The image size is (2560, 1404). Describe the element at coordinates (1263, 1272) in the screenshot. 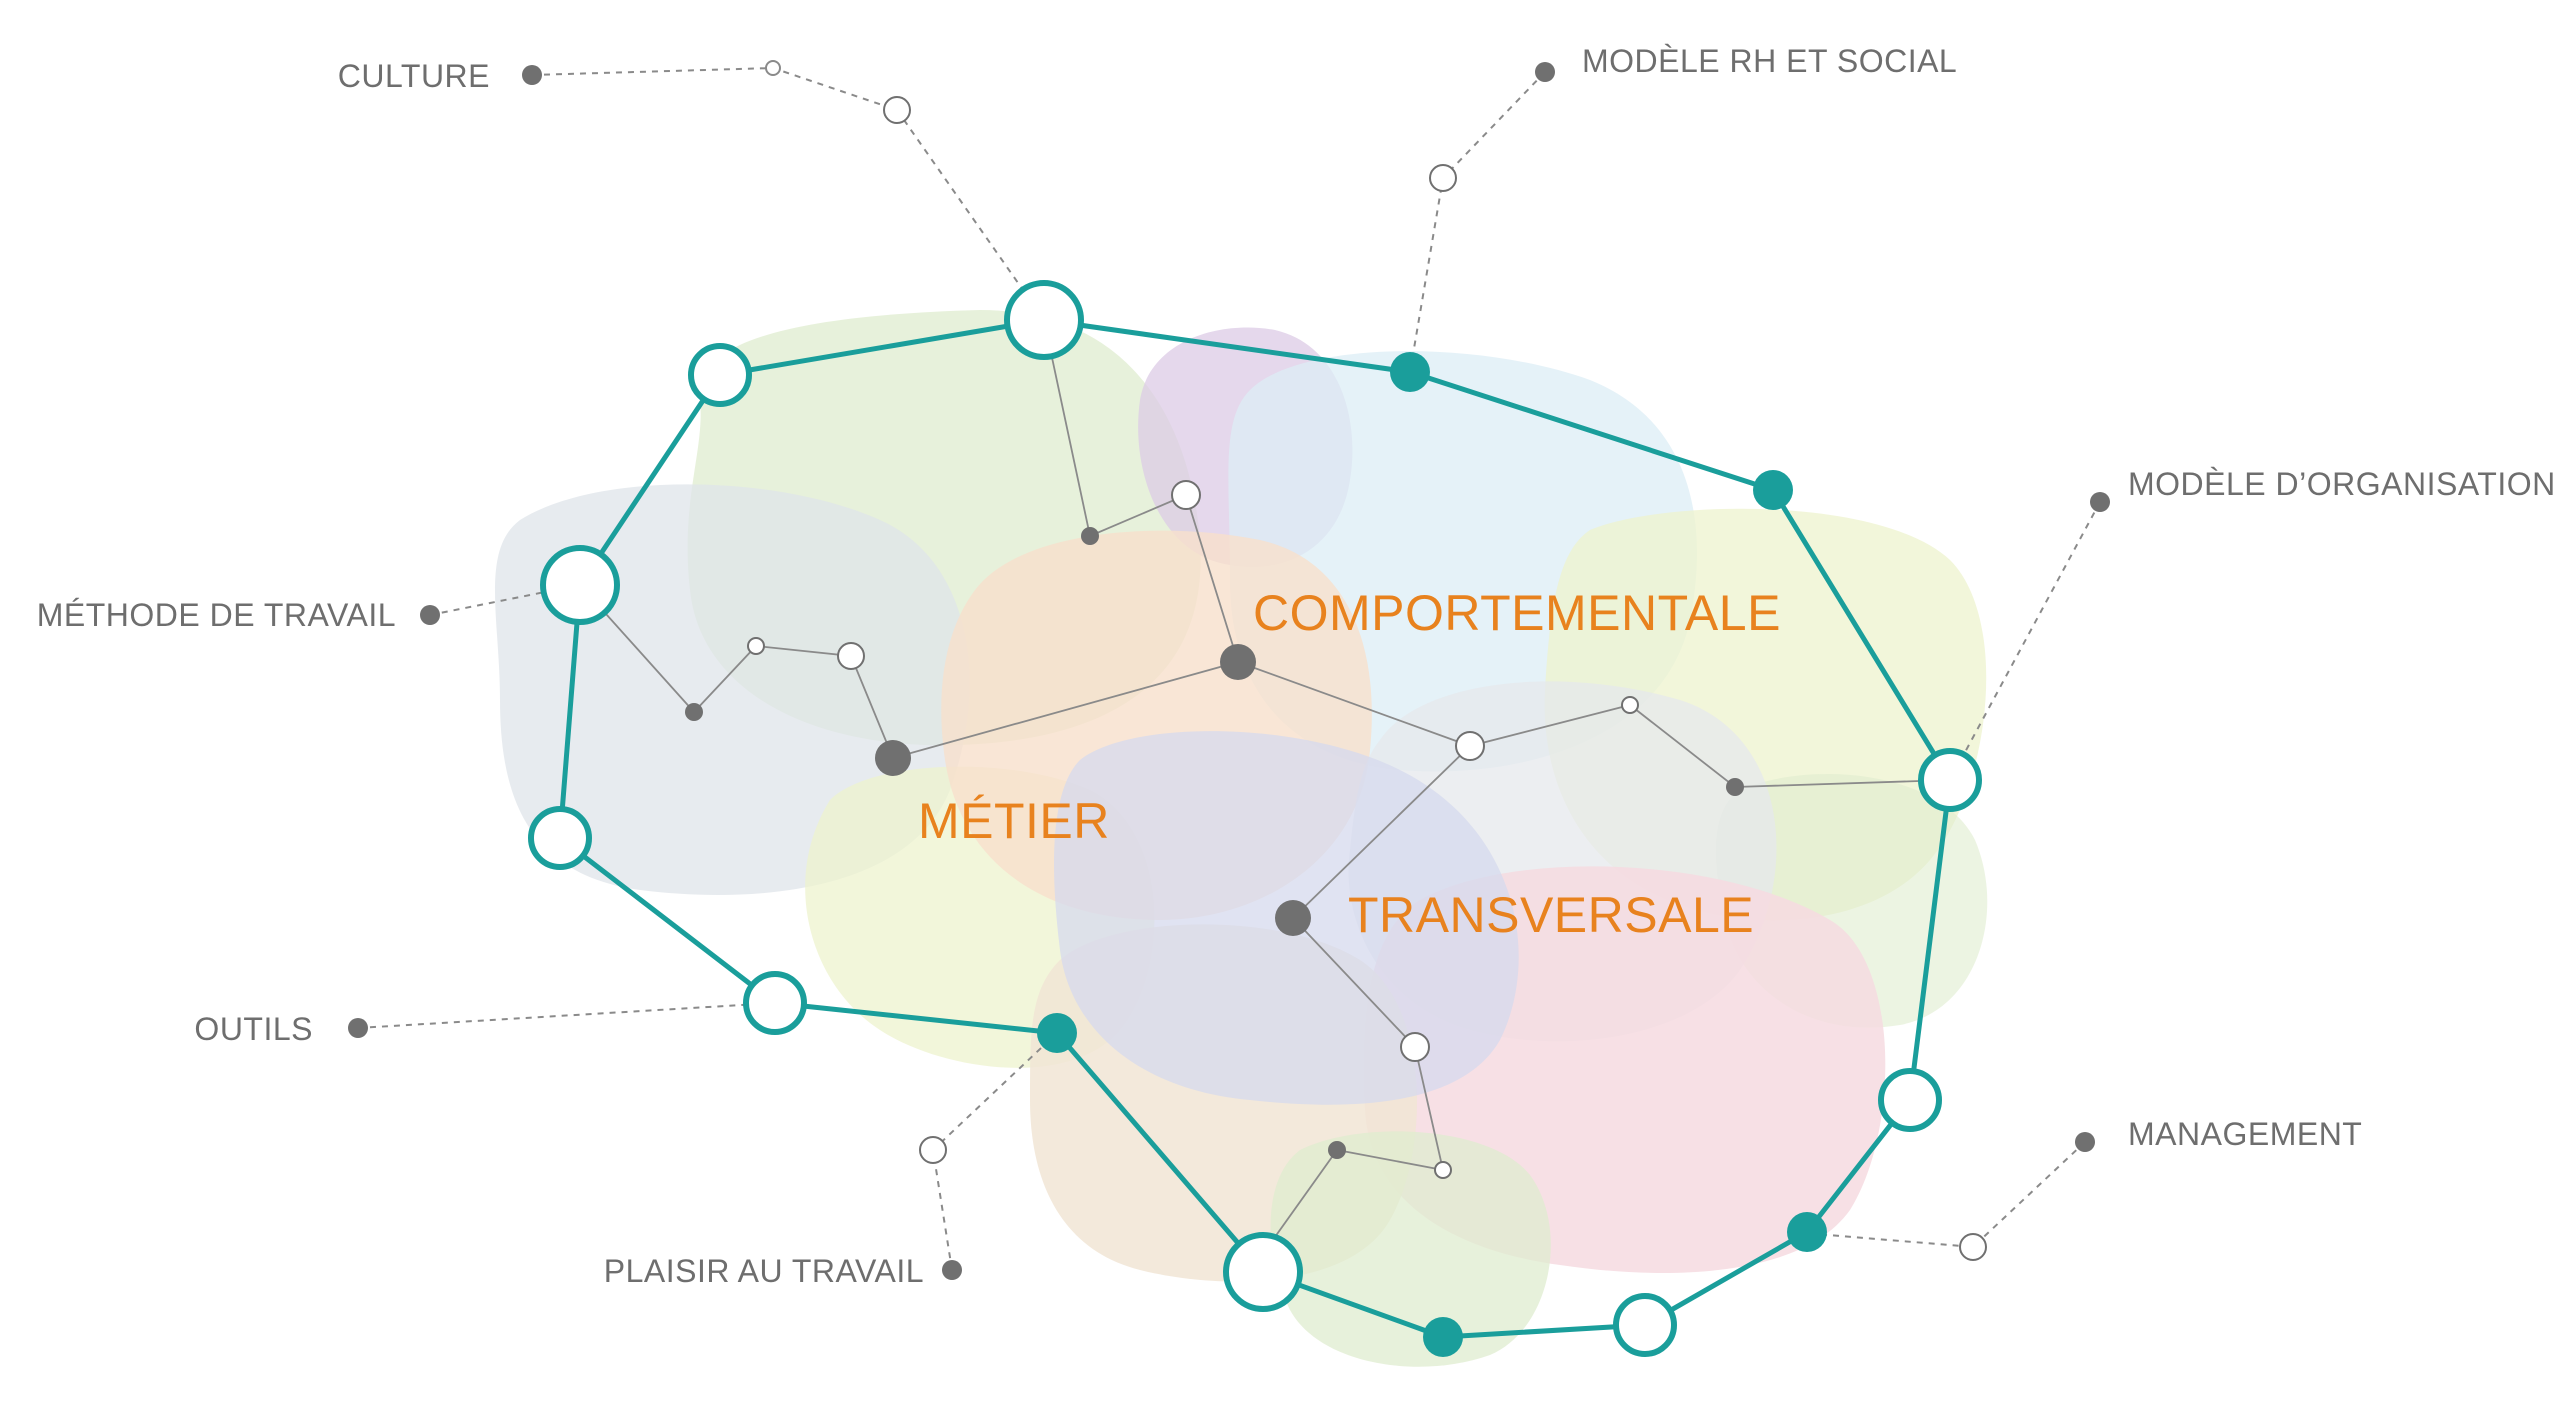

I see `ring-node-bottom-left-hub` at that location.